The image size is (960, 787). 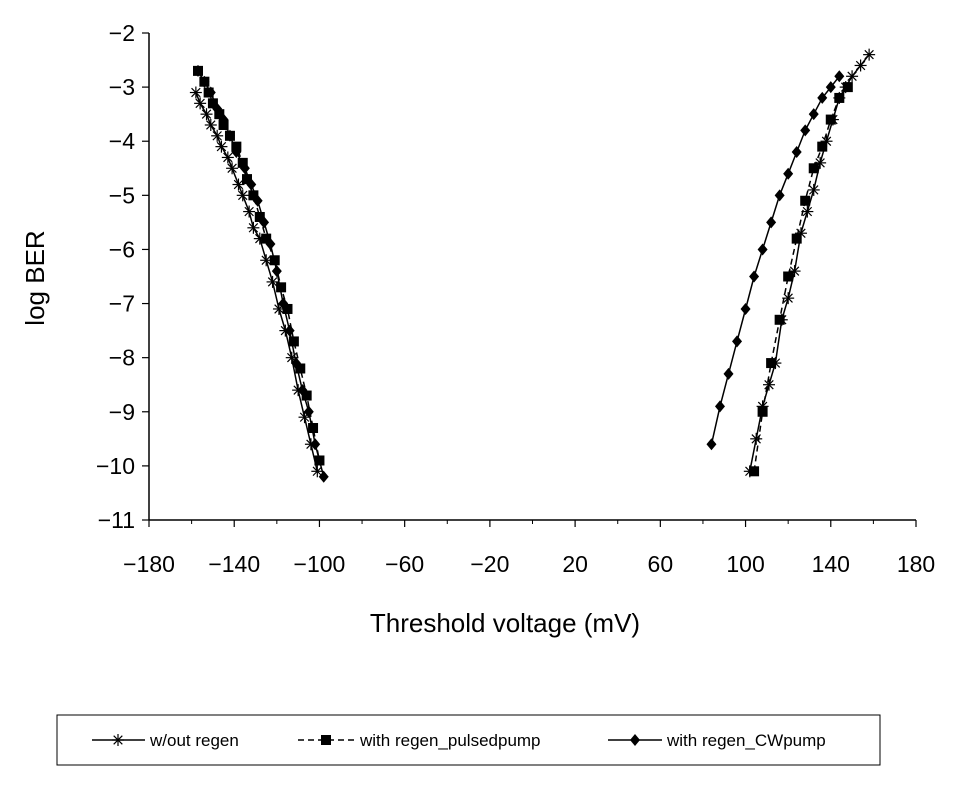 I want to click on x-tick-label: 180, so click(x=916, y=564).